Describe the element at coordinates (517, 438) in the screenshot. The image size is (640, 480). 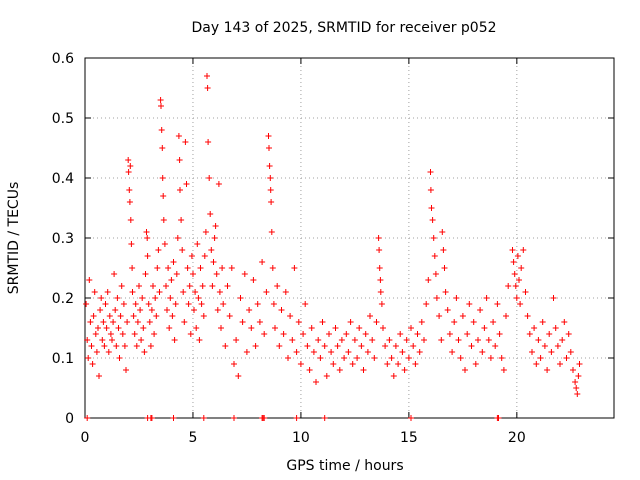
I see `x-tick-label: 20` at that location.